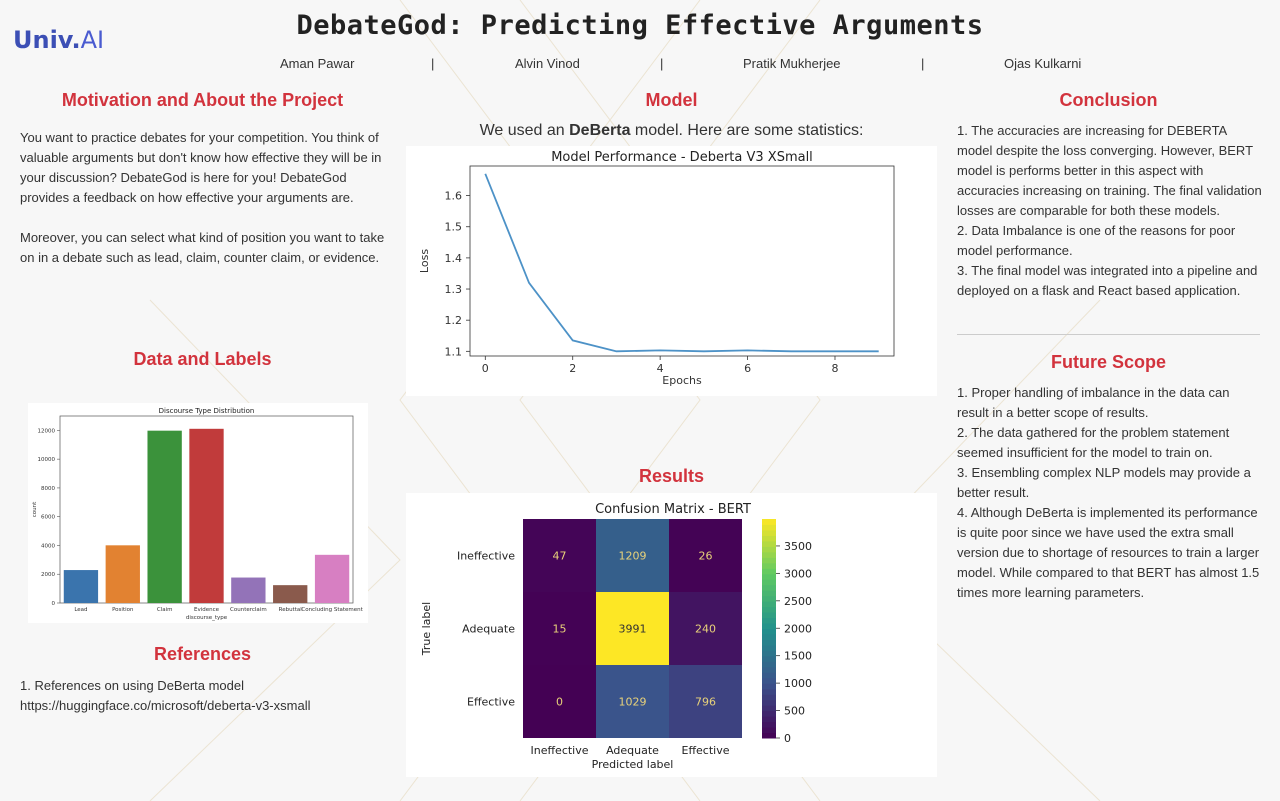  Describe the element at coordinates (671, 476) in the screenshot. I see `results-heading: Results` at that location.